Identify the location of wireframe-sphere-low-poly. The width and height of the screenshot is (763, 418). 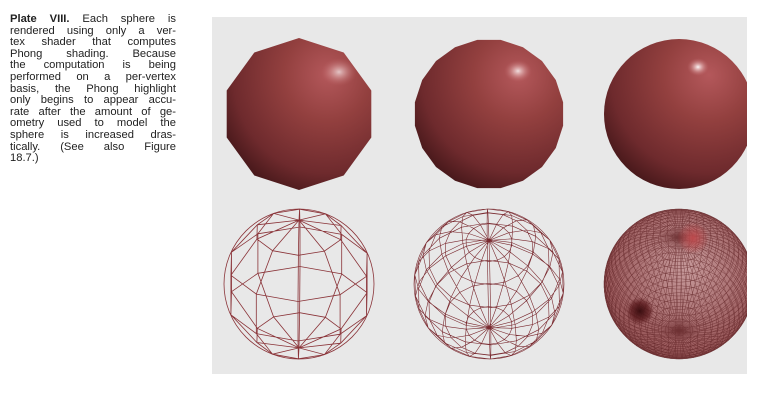
(299, 284).